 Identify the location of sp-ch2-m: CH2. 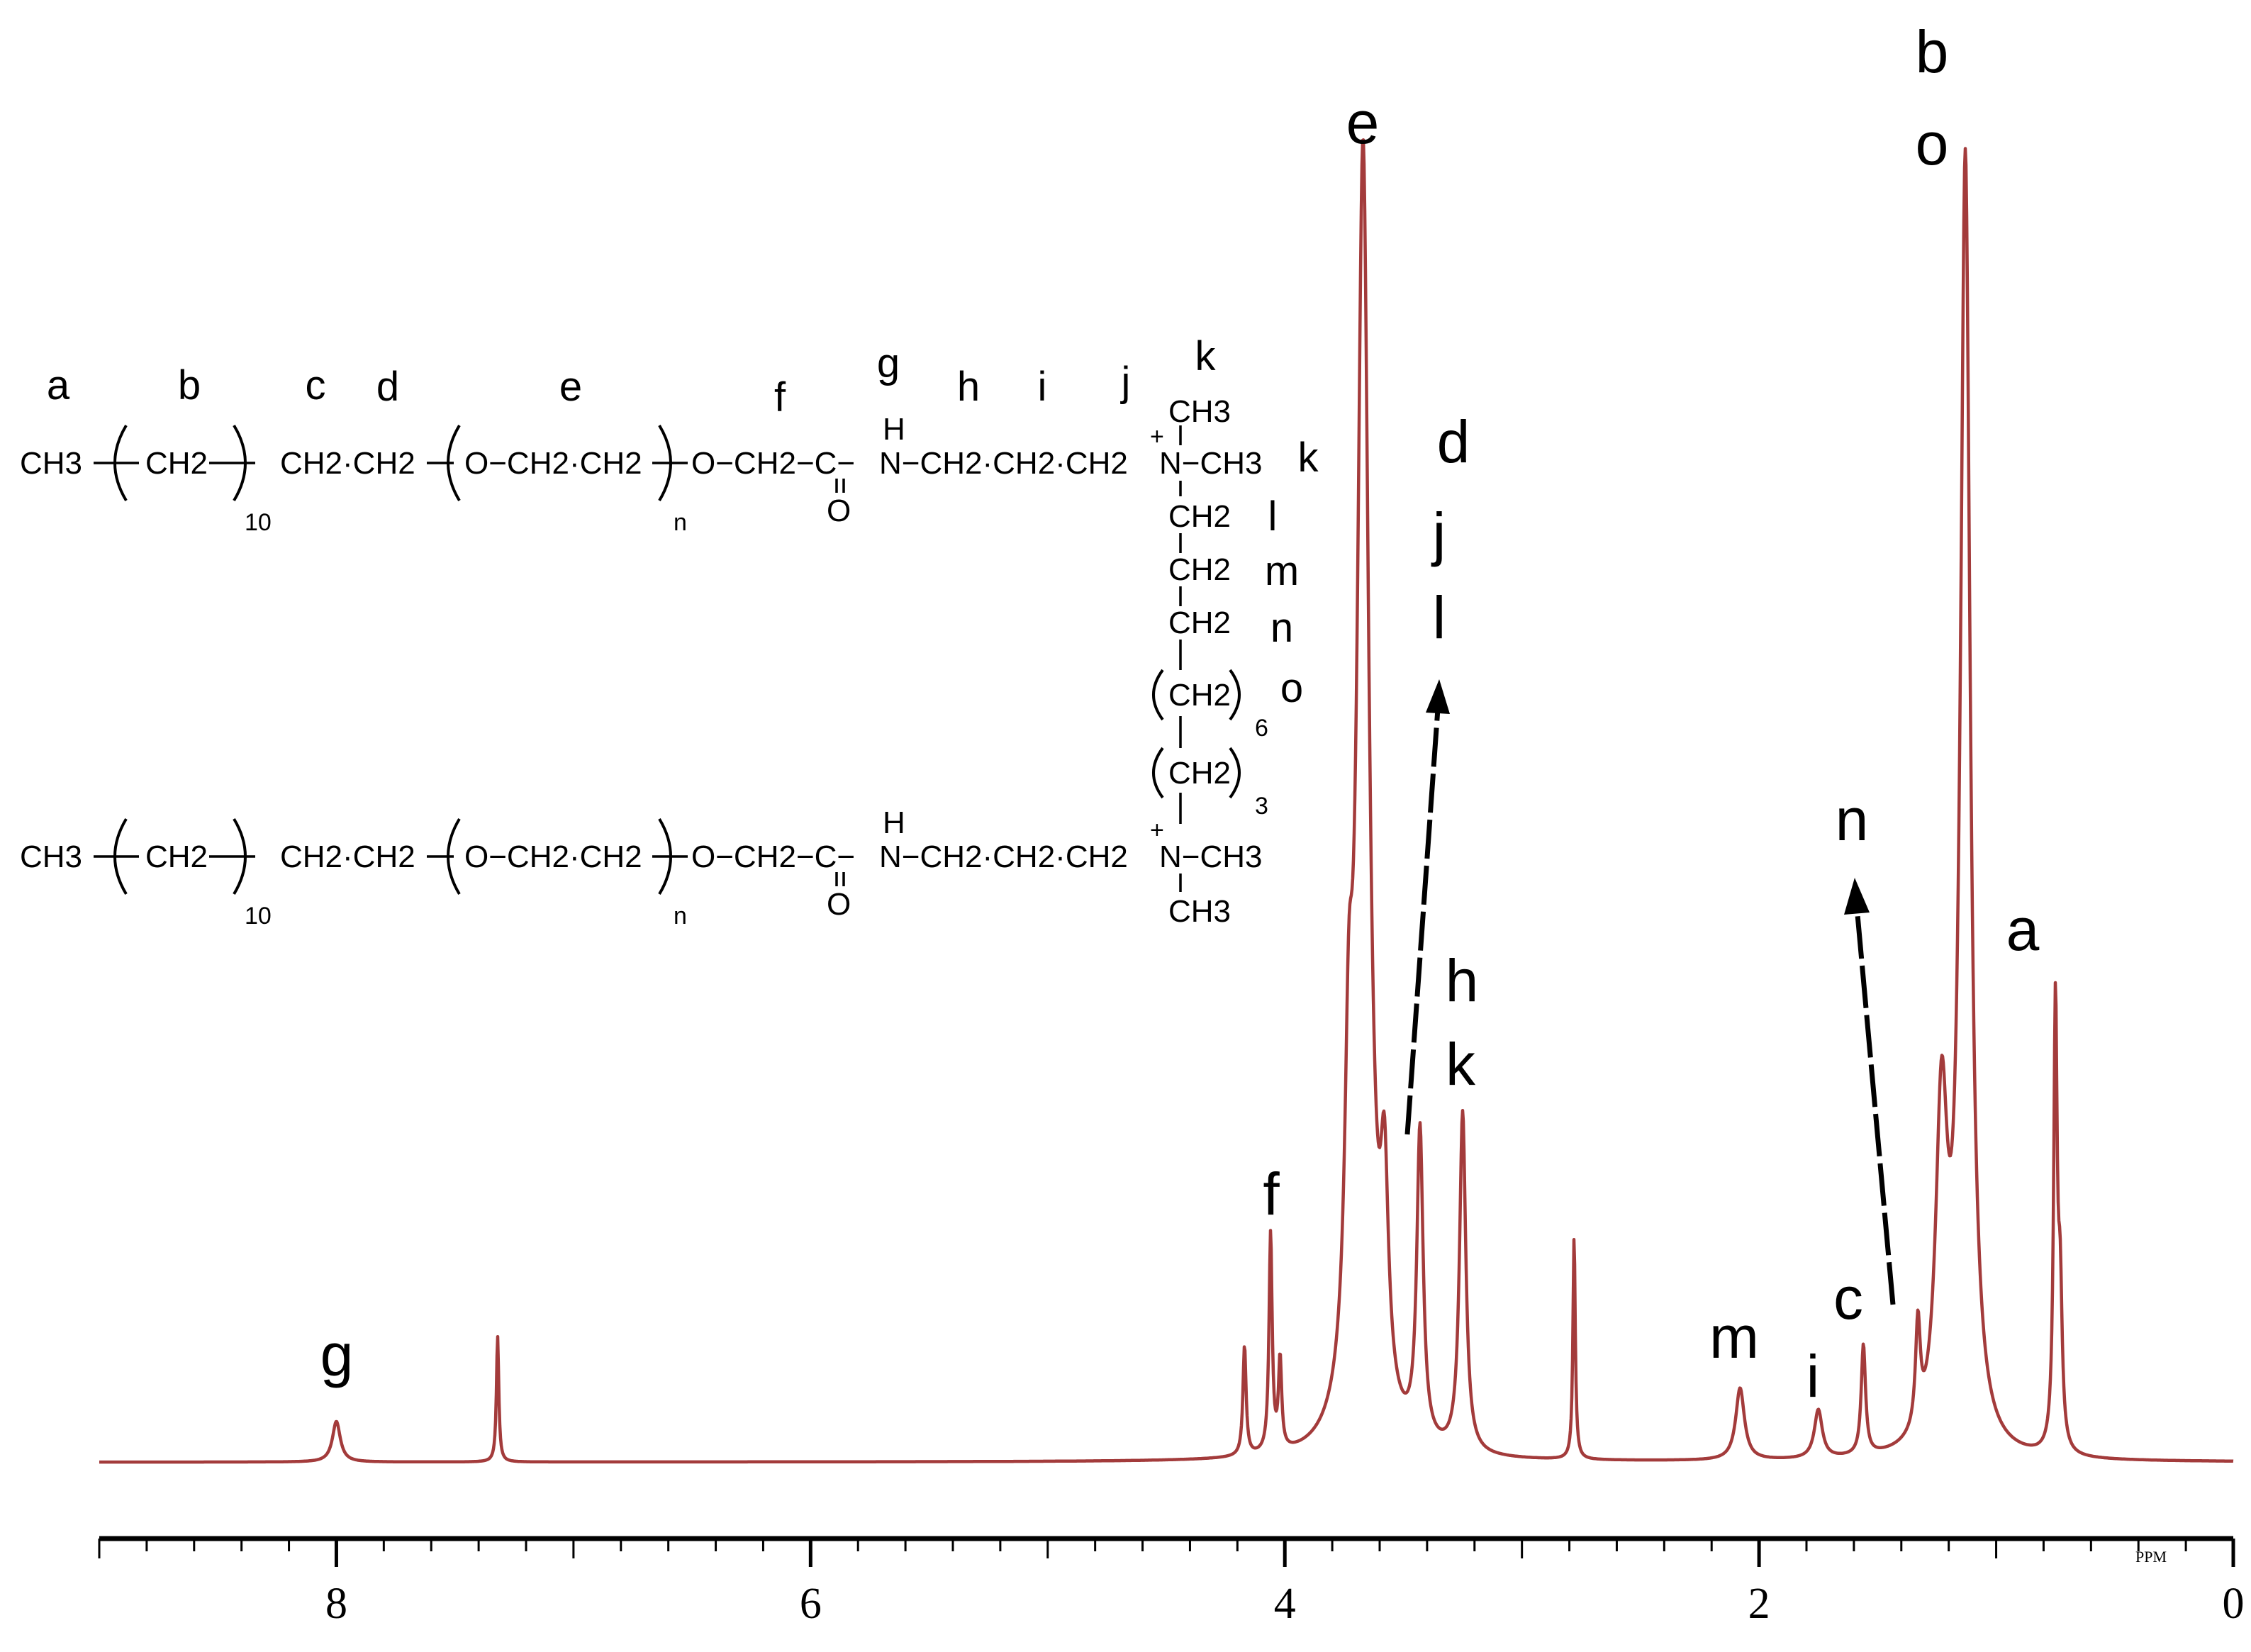
(1199, 570).